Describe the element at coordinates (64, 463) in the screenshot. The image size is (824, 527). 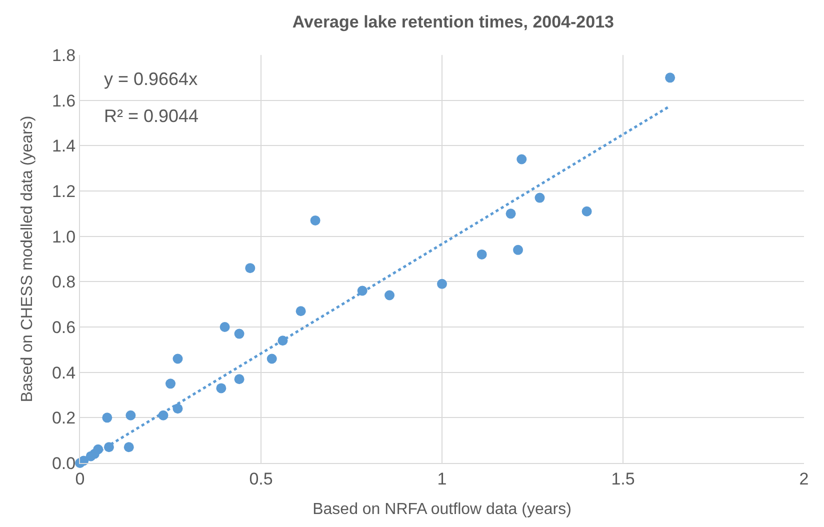
I see `y-tick-label: 0.0` at that location.